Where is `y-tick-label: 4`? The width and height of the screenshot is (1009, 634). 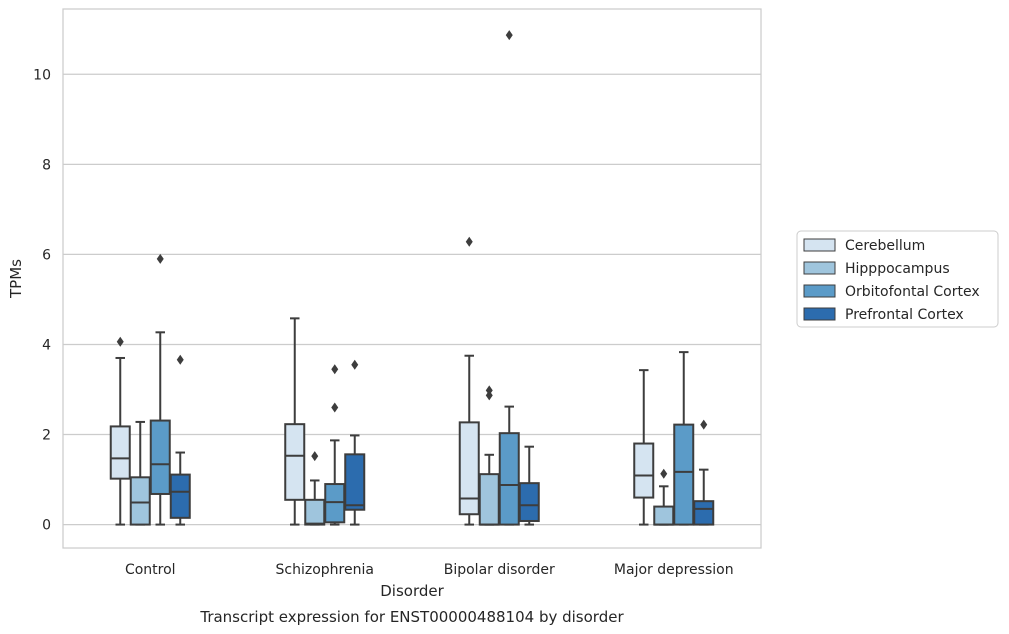 y-tick-label: 4 is located at coordinates (46, 345).